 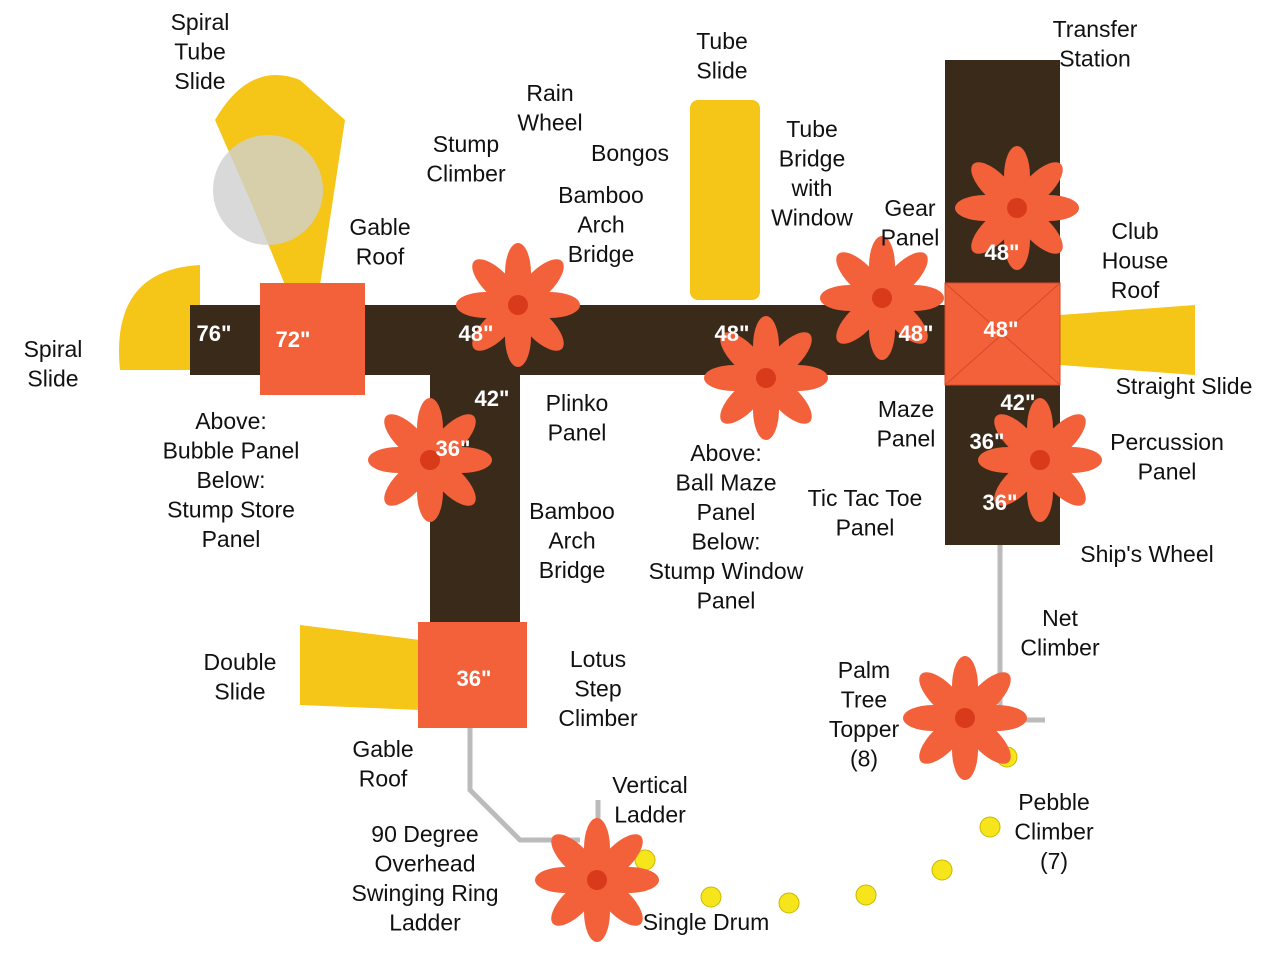 What do you see at coordinates (380, 257) in the screenshot?
I see `label: Roof` at bounding box center [380, 257].